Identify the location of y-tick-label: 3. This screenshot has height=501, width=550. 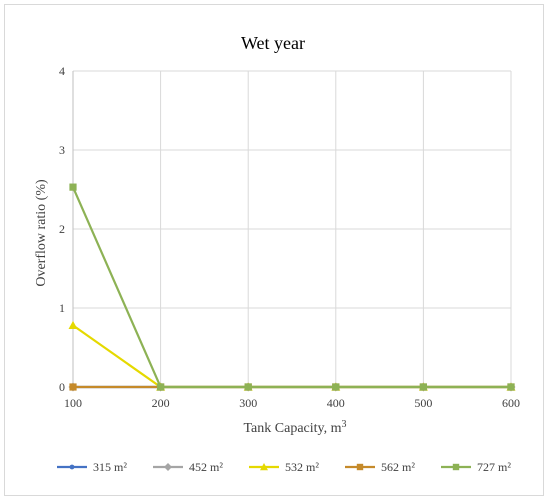
(62, 150).